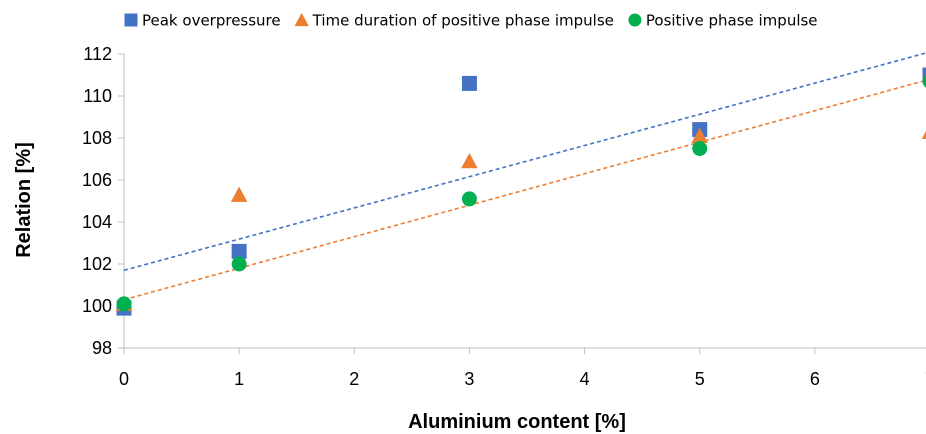 This screenshot has width=926, height=434. I want to click on legend-marker-triangle, so click(301, 19).